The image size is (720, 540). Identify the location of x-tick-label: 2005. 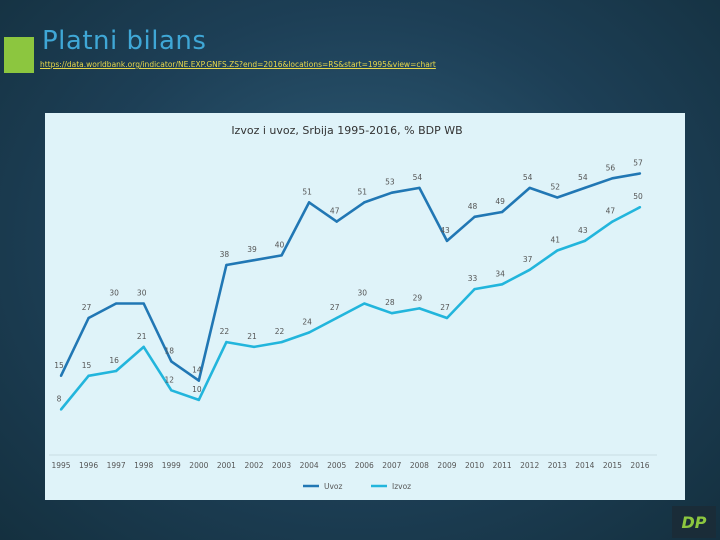
(336, 465).